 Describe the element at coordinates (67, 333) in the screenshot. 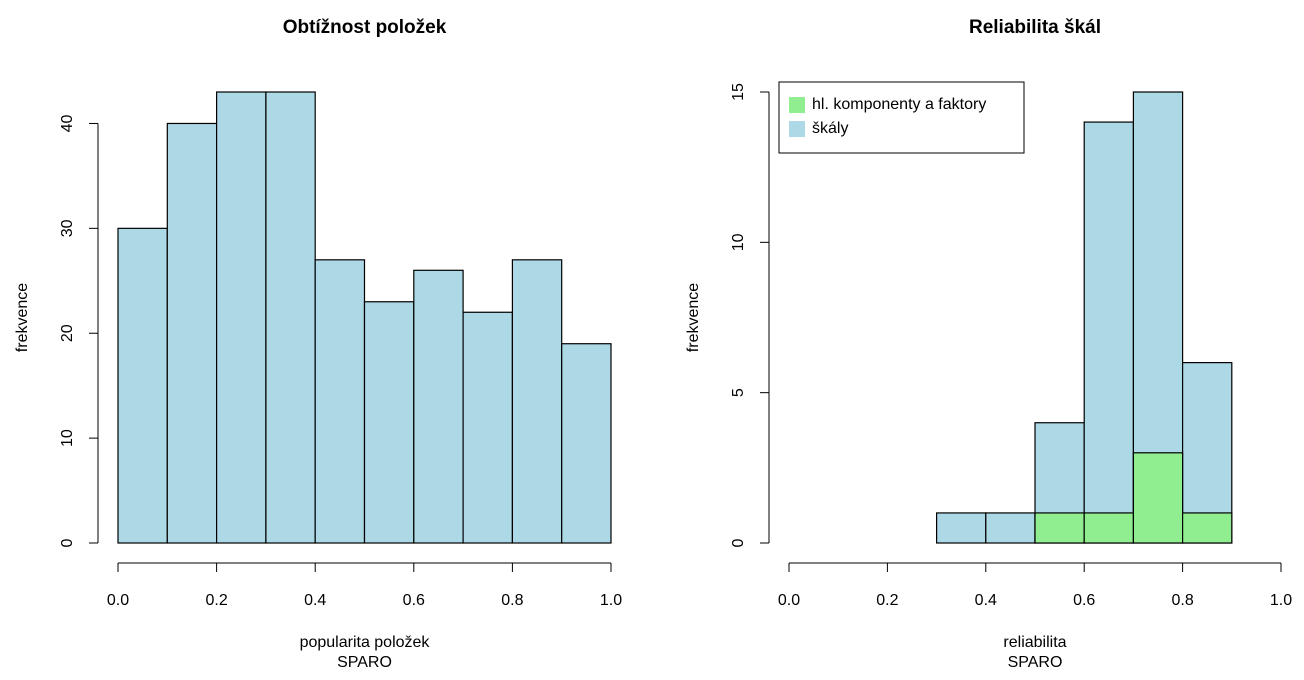

I see `y-tick-label: 20` at that location.